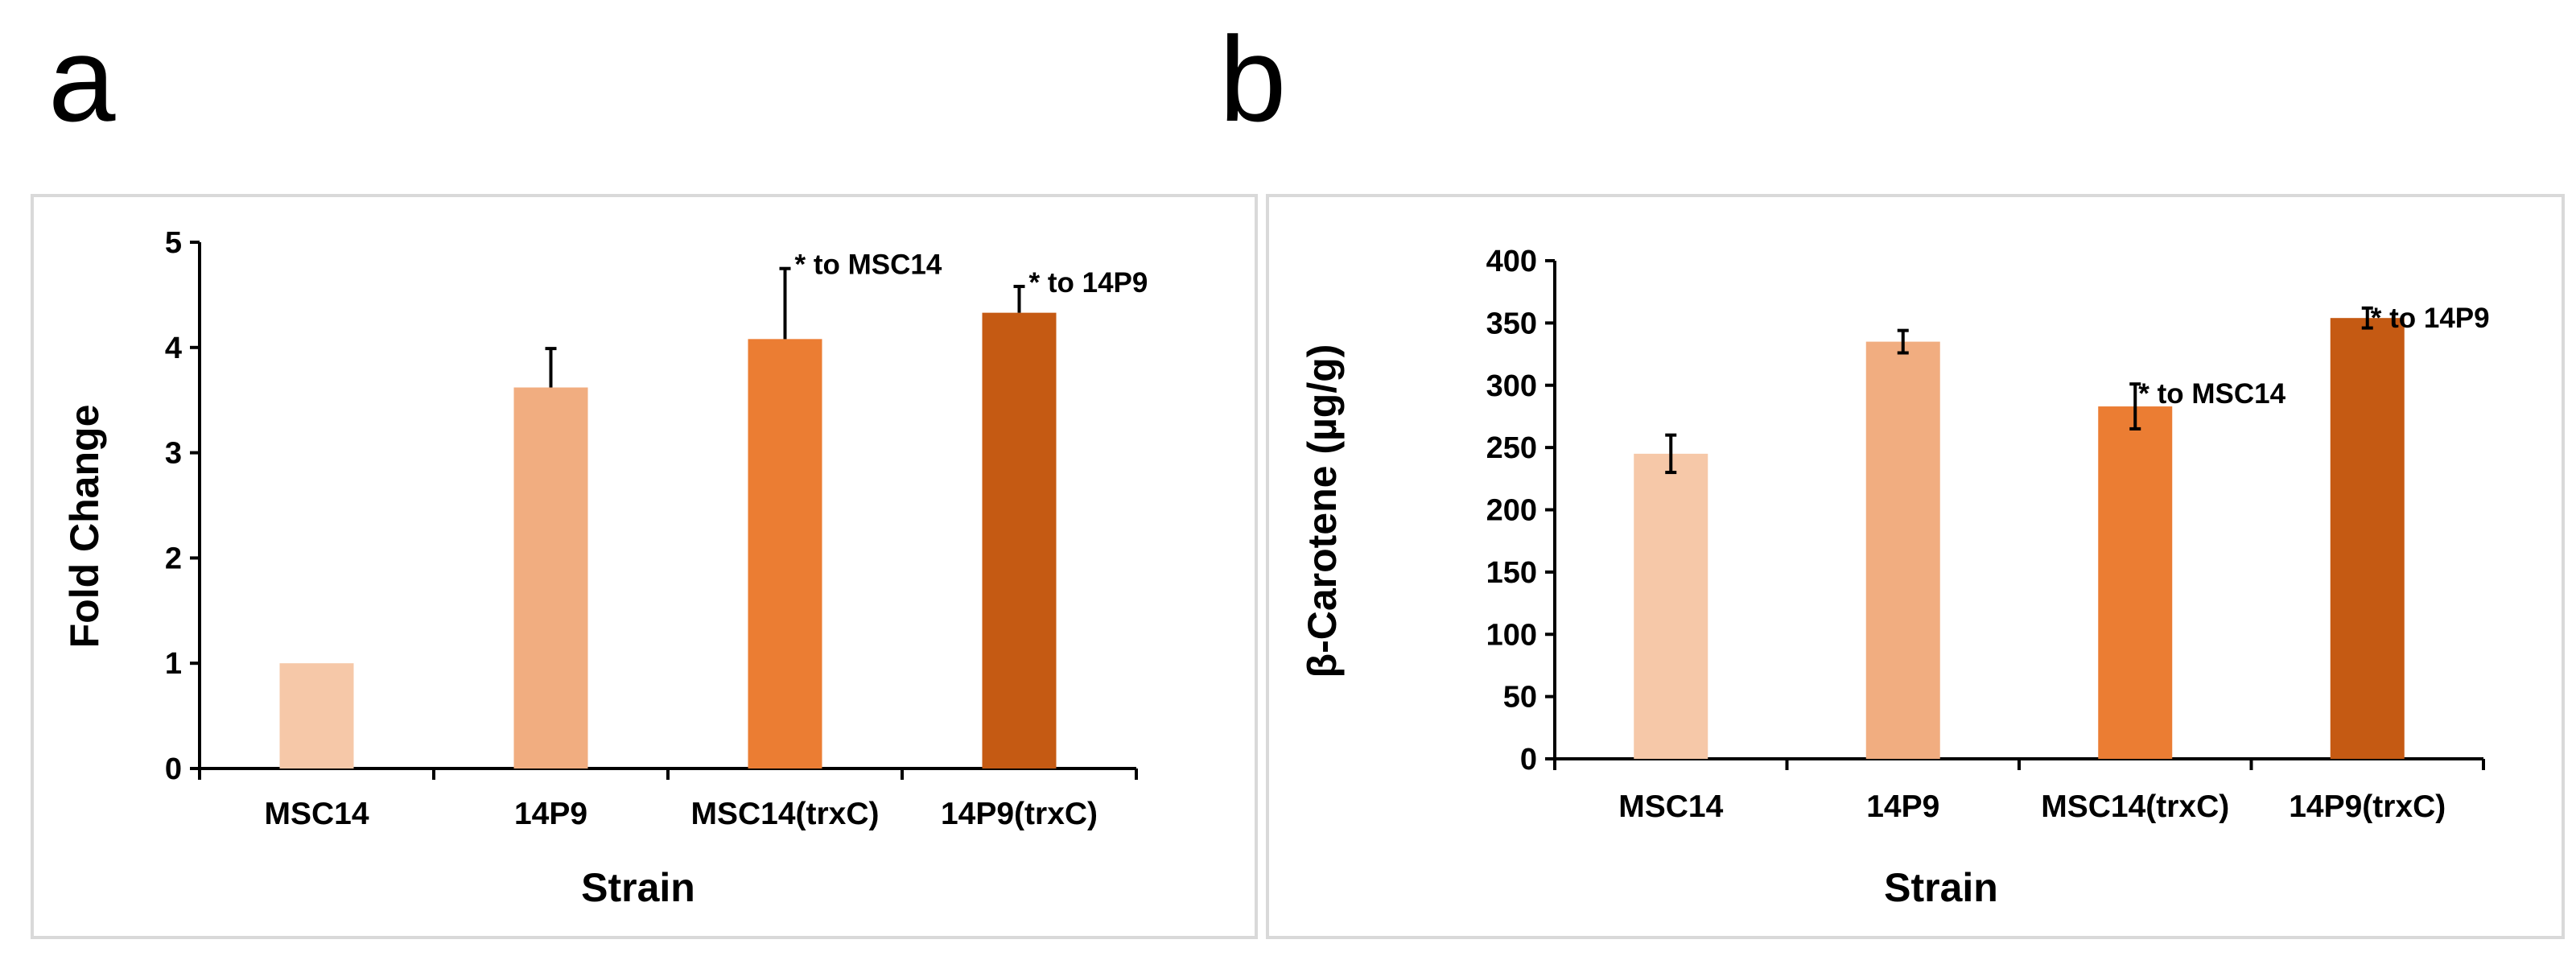 The width and height of the screenshot is (2576, 956). I want to click on panel-b-x-axis-title: Strain, so click(1941, 887).